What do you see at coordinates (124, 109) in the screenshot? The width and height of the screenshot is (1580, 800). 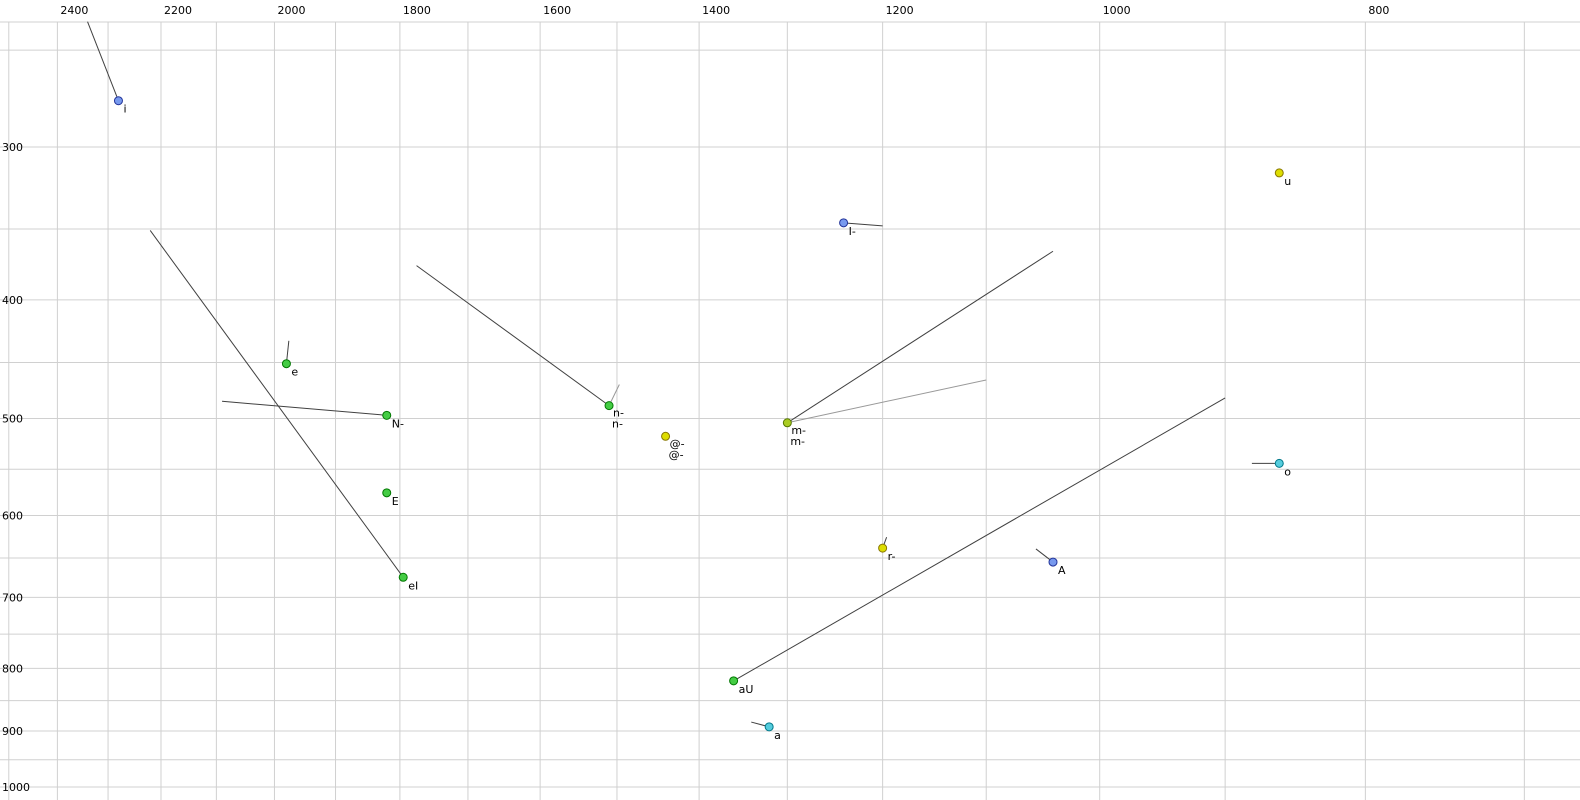 I see `point-label-i: i` at bounding box center [124, 109].